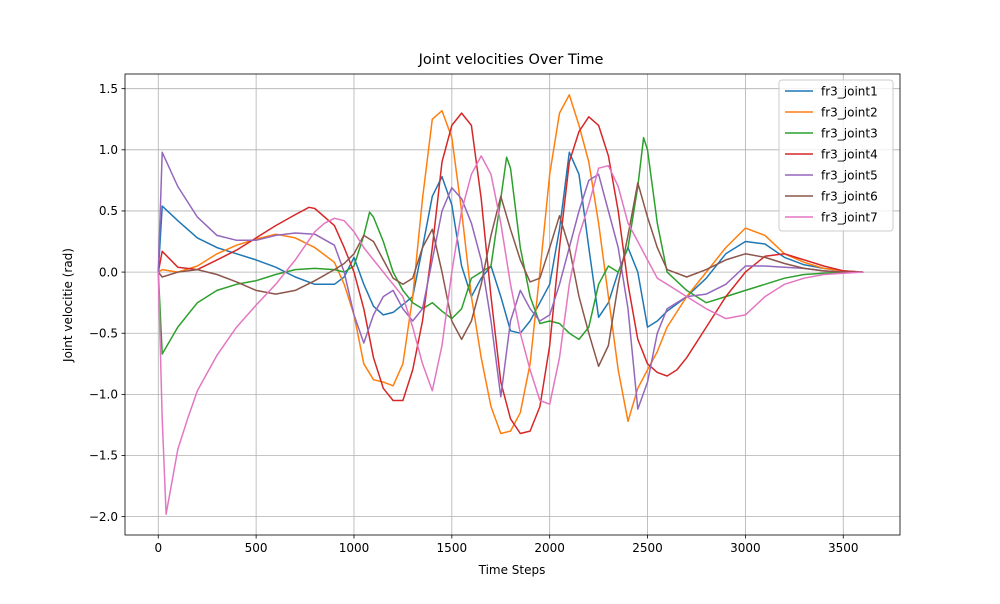  Describe the element at coordinates (354, 548) in the screenshot. I see `x-tick-label: 1000` at that location.